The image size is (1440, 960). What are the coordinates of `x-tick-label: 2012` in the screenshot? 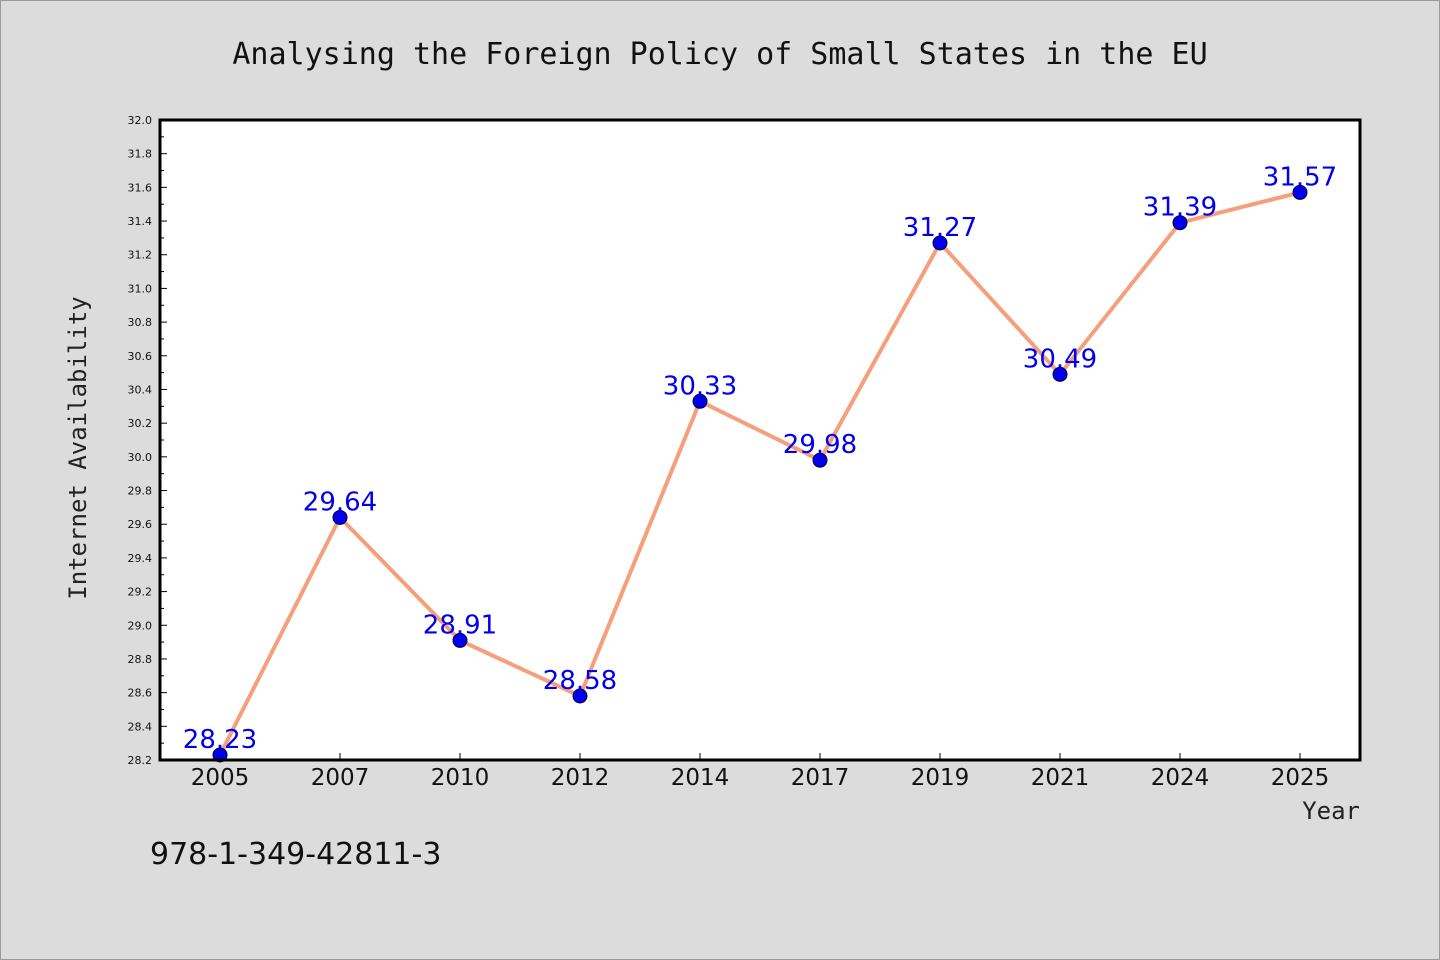 It's located at (580, 778).